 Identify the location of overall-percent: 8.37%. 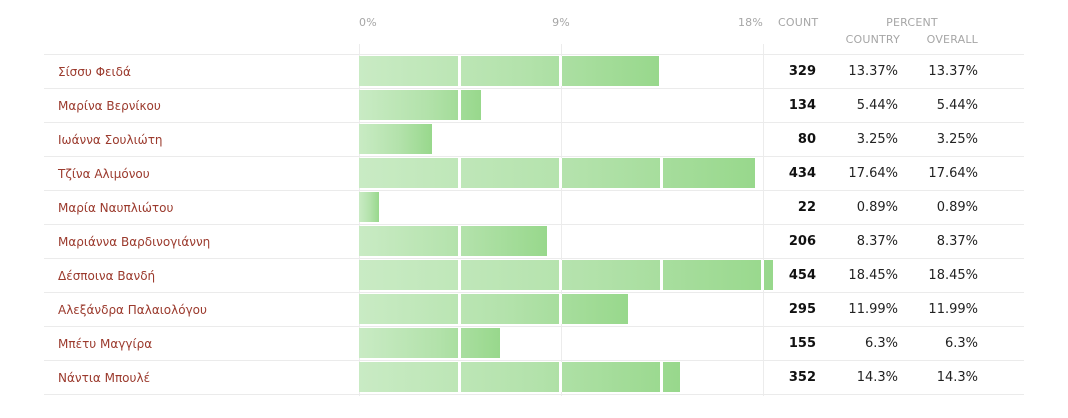
(957, 241).